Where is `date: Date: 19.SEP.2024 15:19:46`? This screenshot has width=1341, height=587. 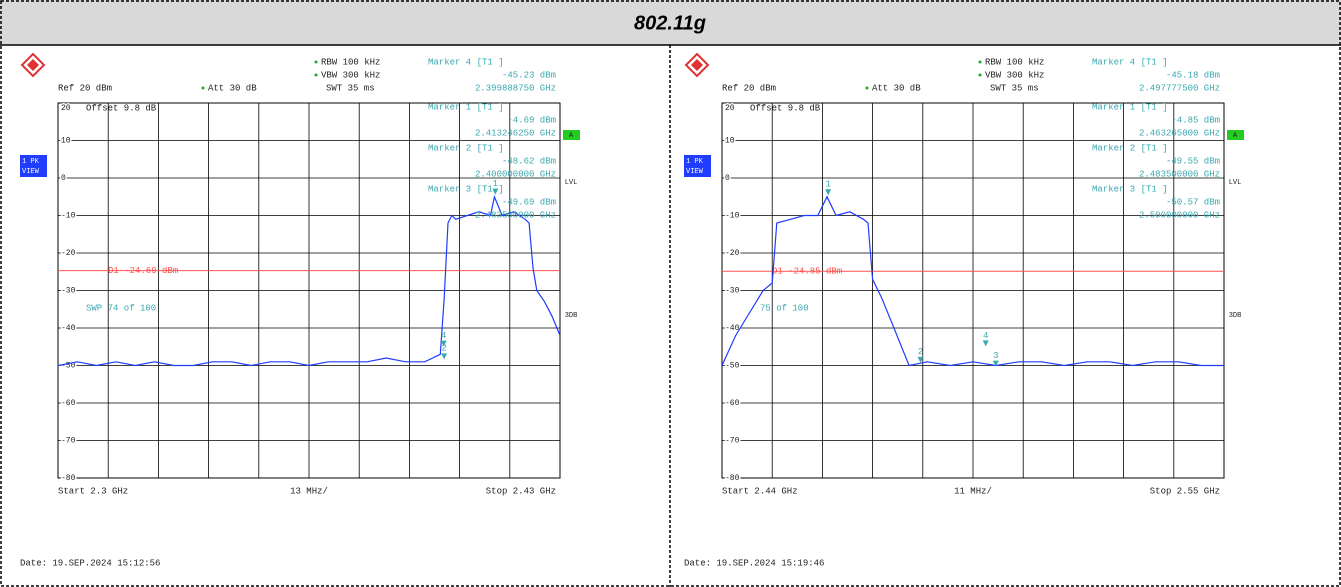
date: Date: 19.SEP.2024 15:19:46 is located at coordinates (754, 563).